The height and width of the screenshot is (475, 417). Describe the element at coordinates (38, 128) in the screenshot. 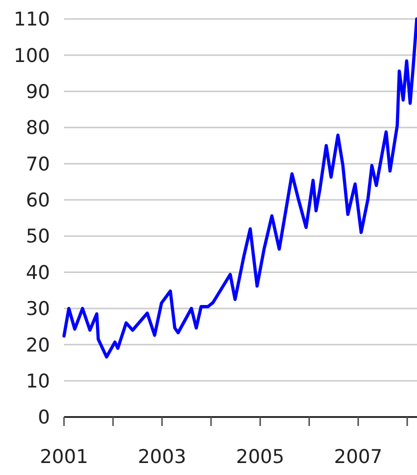

I see `y-tick-label: 80` at that location.